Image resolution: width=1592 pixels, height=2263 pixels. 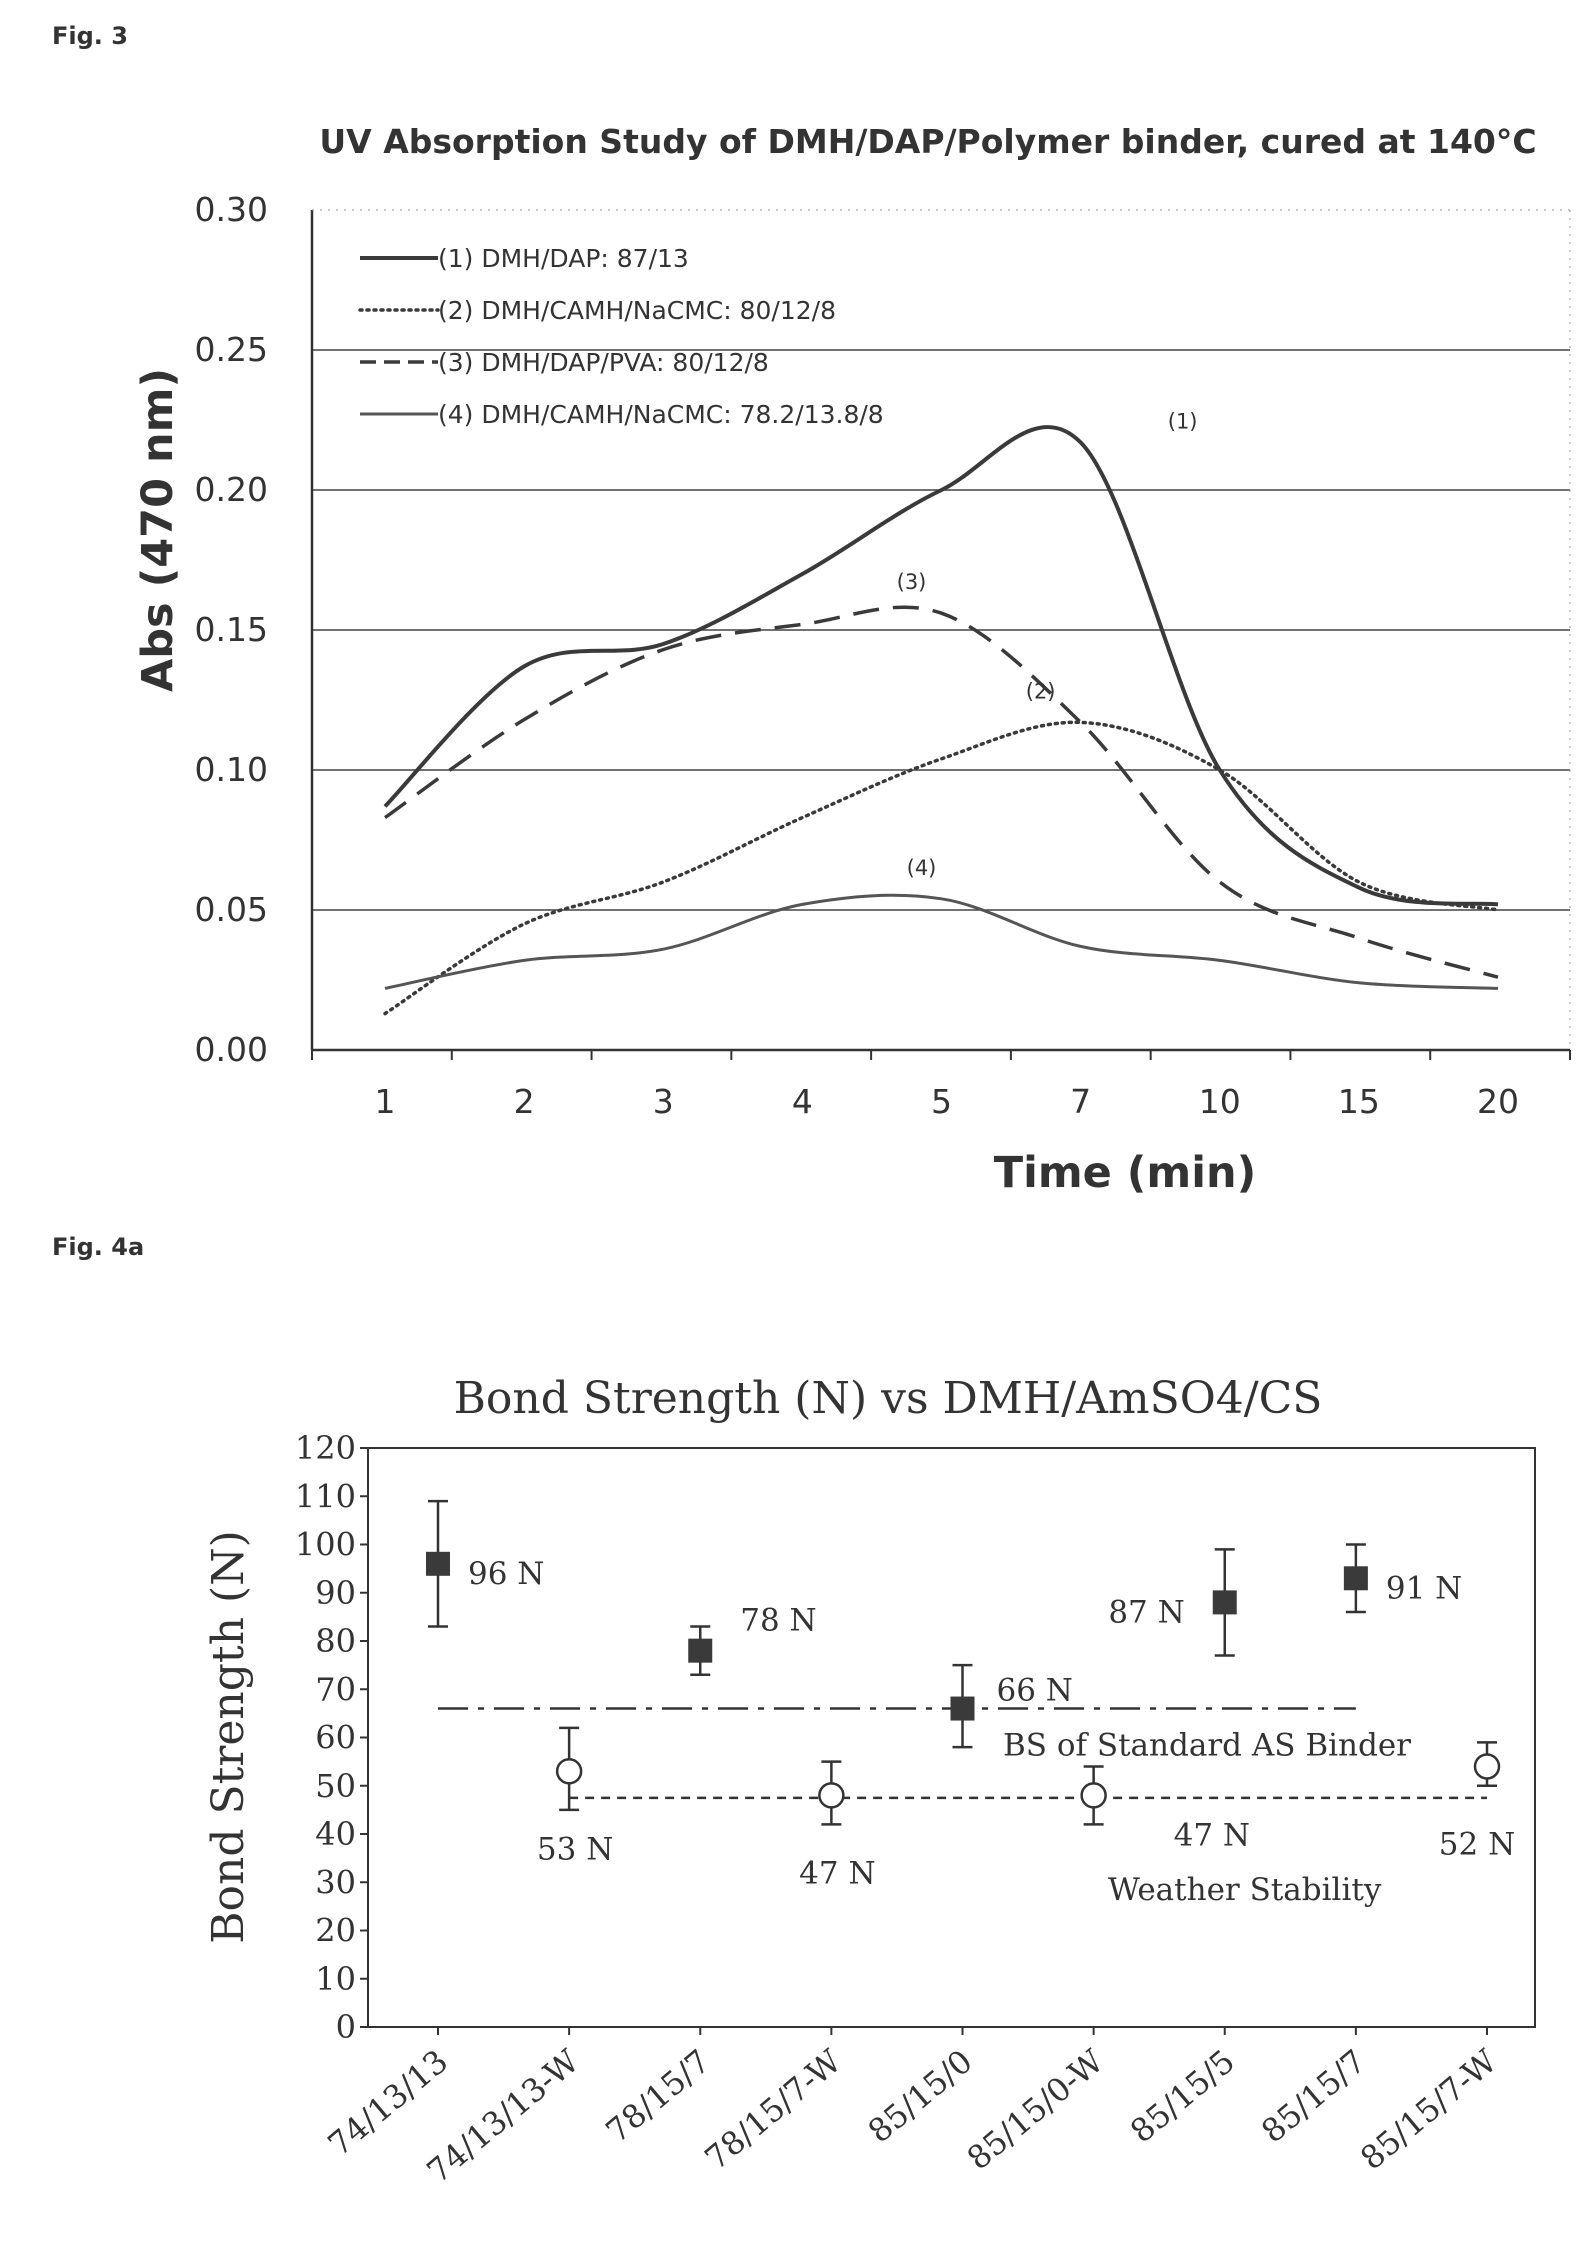 I want to click on x-tick-label: 74/13/13, so click(x=388, y=2102).